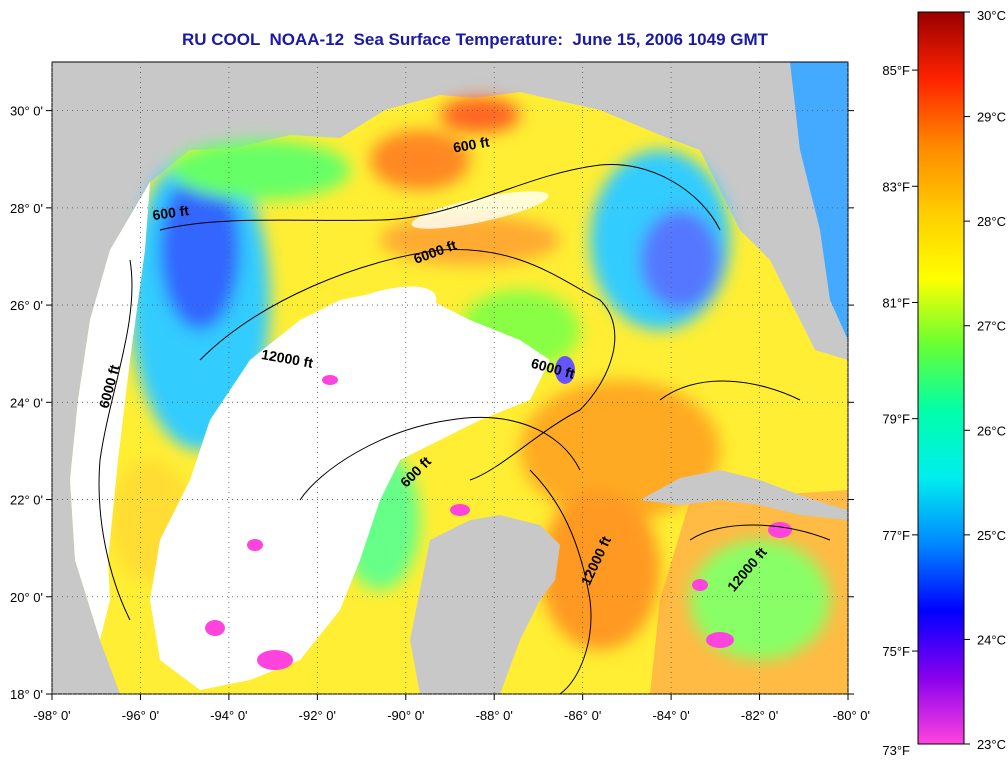 This screenshot has height=761, width=1008. Describe the element at coordinates (228, 715) in the screenshot. I see `lon-label: -94° 0'` at that location.